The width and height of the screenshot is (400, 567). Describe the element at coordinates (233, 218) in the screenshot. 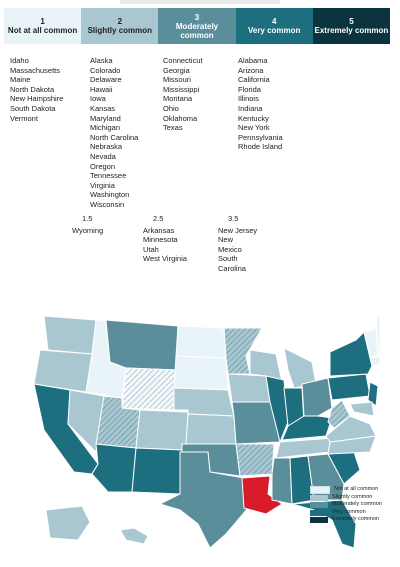

I see `group-score-label: 3.5` at that location.